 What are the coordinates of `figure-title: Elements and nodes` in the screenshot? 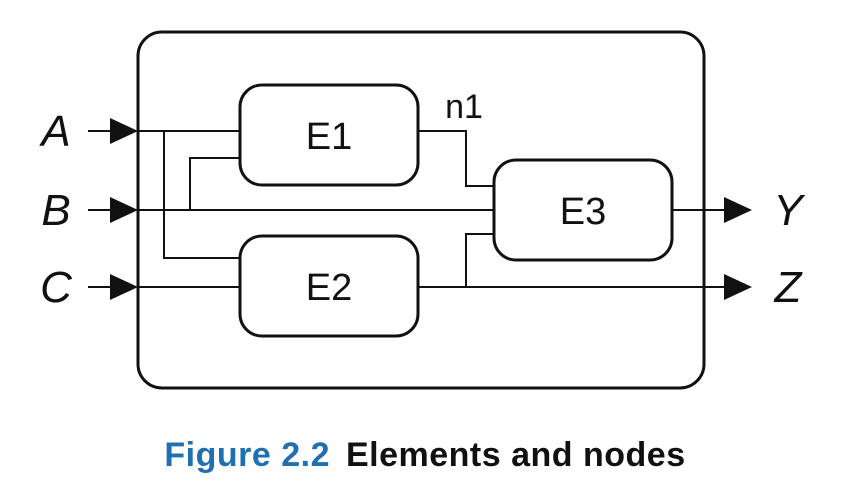 It's located at (515, 455).